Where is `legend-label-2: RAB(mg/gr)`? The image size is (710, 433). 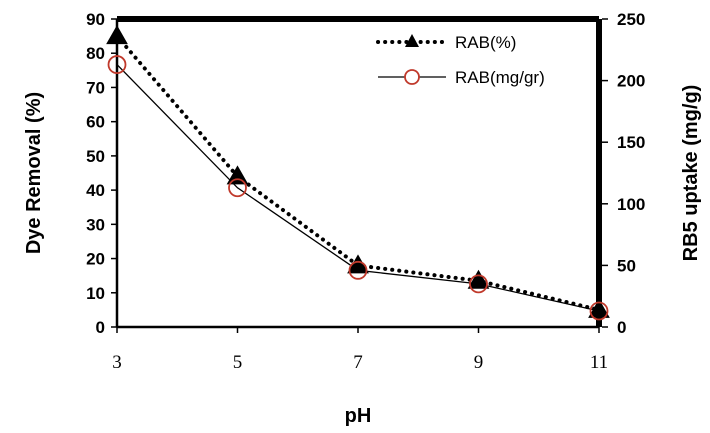
legend-label-2: RAB(mg/gr) is located at coordinates (500, 77).